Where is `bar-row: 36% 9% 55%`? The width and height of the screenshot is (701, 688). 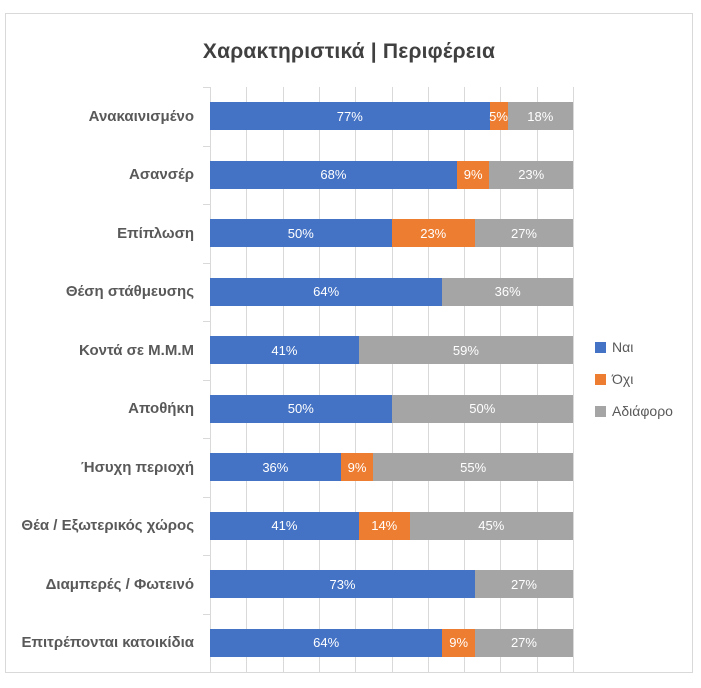 bar-row: 36% 9% 55% is located at coordinates (391, 467).